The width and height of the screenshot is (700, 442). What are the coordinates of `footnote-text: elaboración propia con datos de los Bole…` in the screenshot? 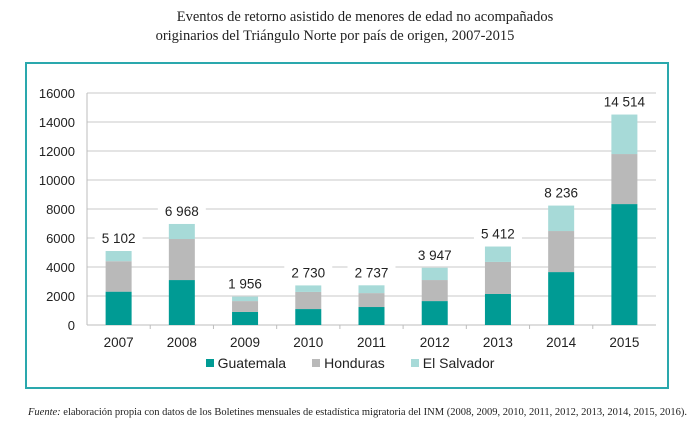 It's located at (373, 412).